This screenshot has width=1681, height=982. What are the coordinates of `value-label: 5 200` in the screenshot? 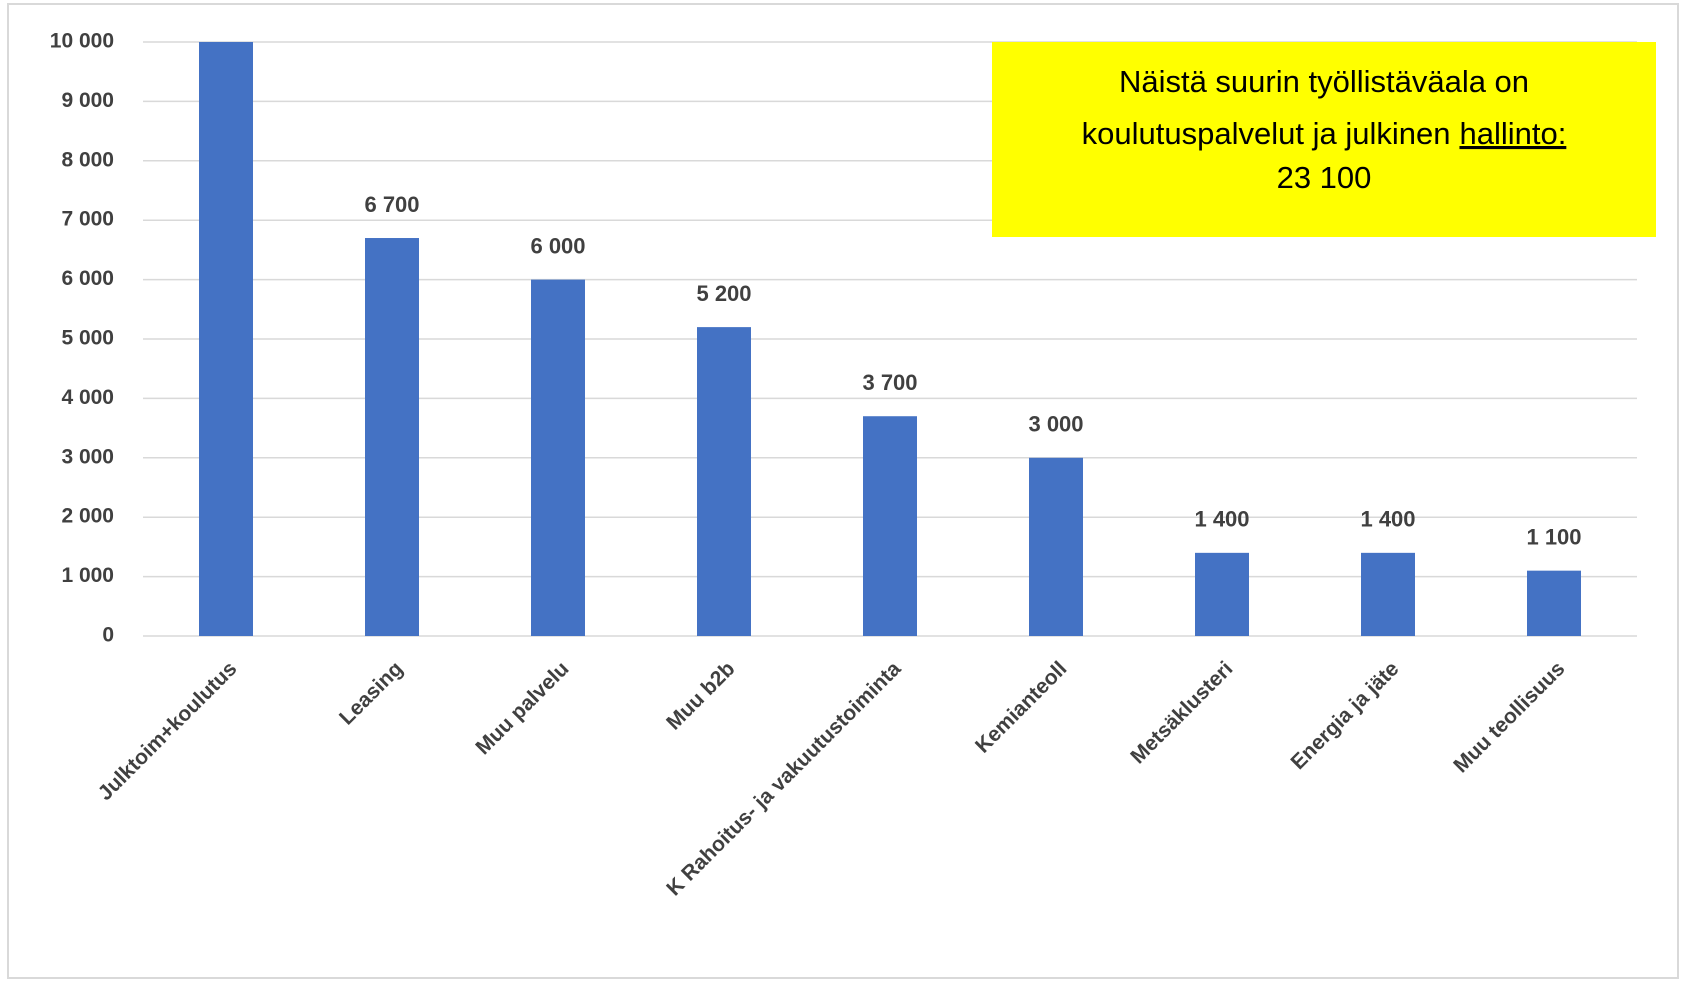 It's located at (723, 293).